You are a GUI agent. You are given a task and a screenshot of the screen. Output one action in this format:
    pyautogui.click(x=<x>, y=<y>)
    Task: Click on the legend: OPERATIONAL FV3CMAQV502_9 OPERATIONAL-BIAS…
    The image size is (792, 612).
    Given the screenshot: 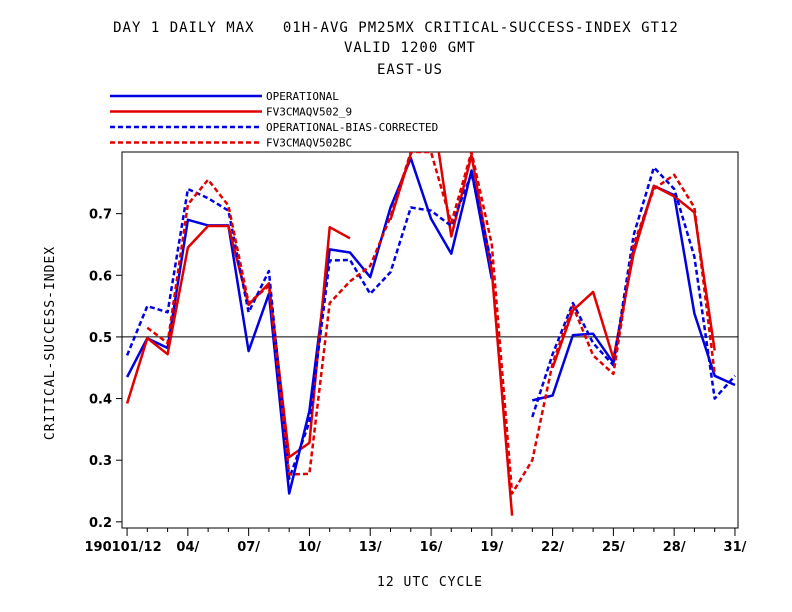 What is the action you would take?
    pyautogui.click(x=274, y=120)
    